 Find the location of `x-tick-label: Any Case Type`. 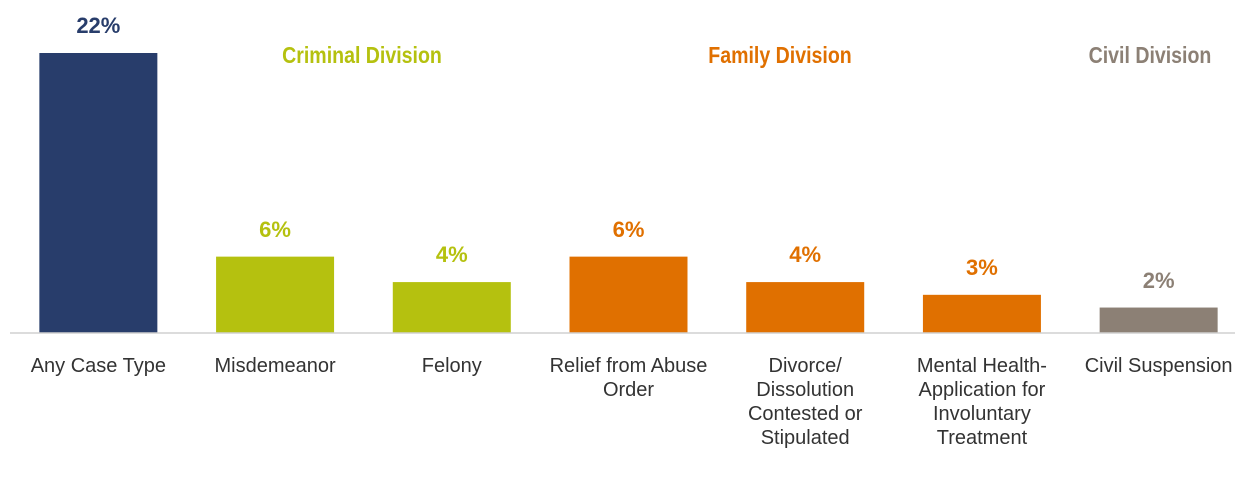

x-tick-label: Any Case Type is located at coordinates (98, 366).